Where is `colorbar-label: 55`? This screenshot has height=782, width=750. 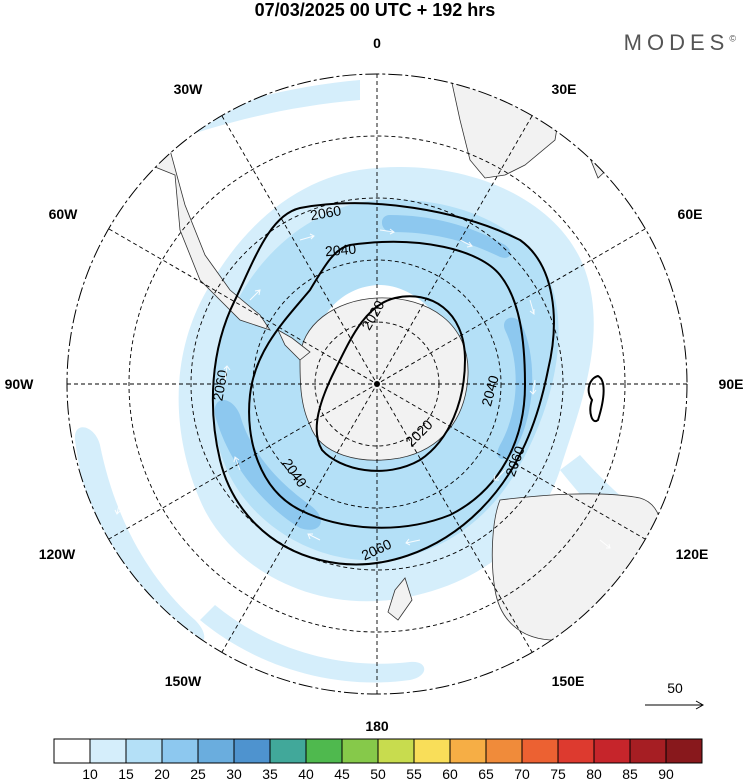
colorbar-label: 55 is located at coordinates (414, 774).